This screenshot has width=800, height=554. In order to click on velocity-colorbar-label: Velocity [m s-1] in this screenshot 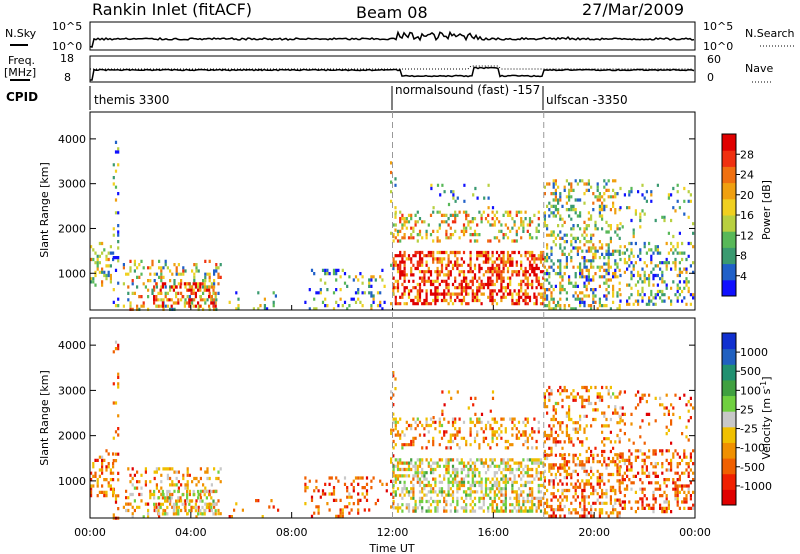, I will do `click(766, 417)`.